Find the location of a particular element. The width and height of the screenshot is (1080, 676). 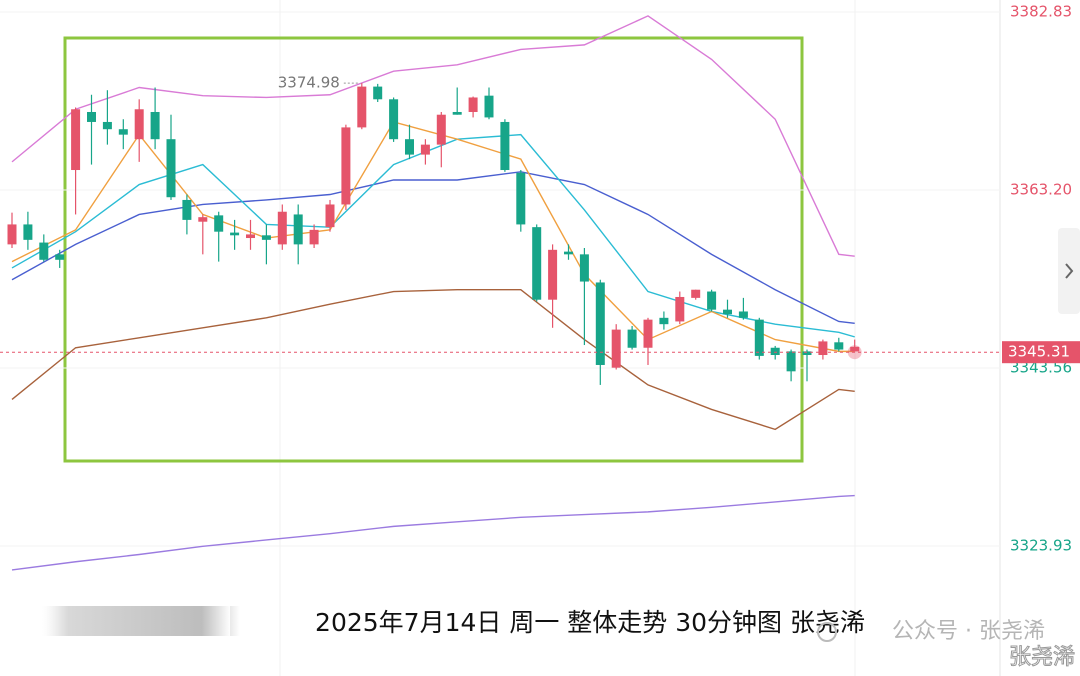

high-label: 3374.98 is located at coordinates (309, 83).